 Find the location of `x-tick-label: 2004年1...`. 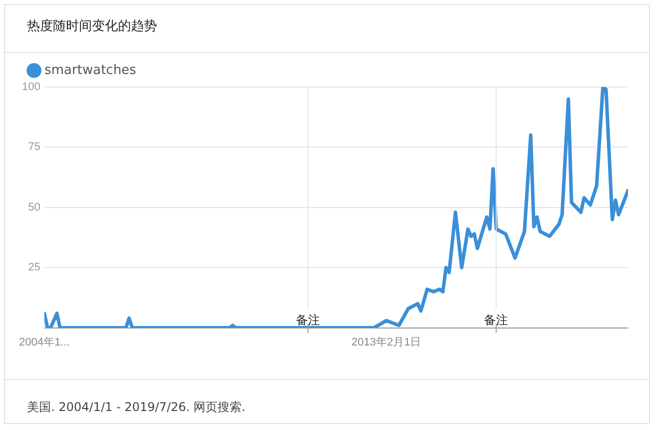

x-tick-label: 2004年1... is located at coordinates (44, 342).